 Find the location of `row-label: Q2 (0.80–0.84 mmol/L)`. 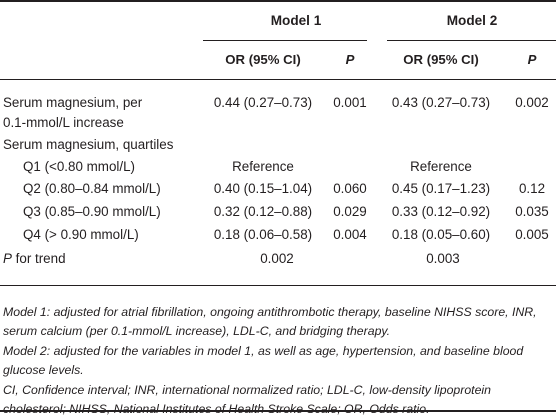

row-label: Q2 (0.80–0.84 mmol/L) is located at coordinates (92, 188).